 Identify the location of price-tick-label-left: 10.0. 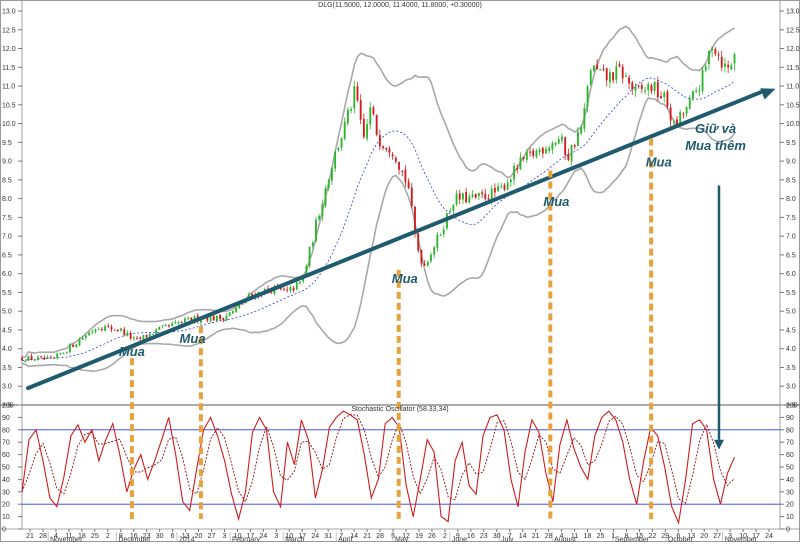
(9, 124).